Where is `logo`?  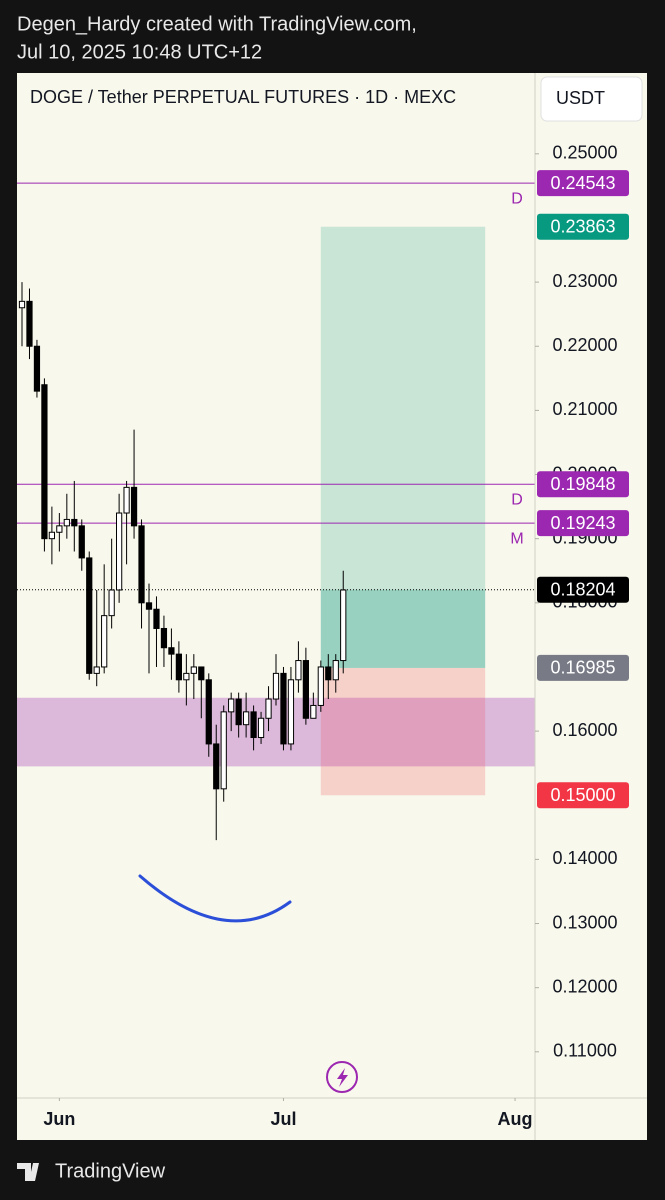 logo is located at coordinates (28, 1172).